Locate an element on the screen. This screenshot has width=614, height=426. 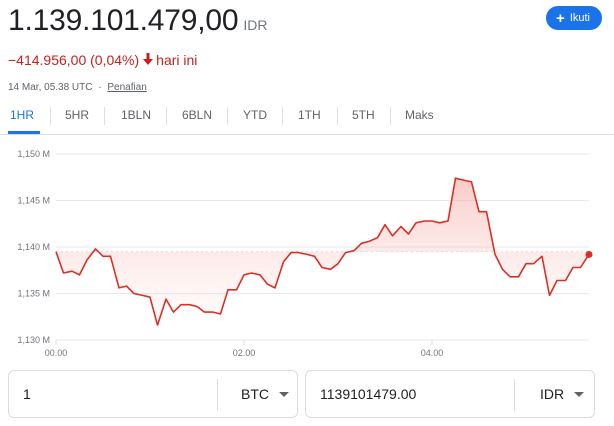
to-currency-select: IDR is located at coordinates (552, 394).